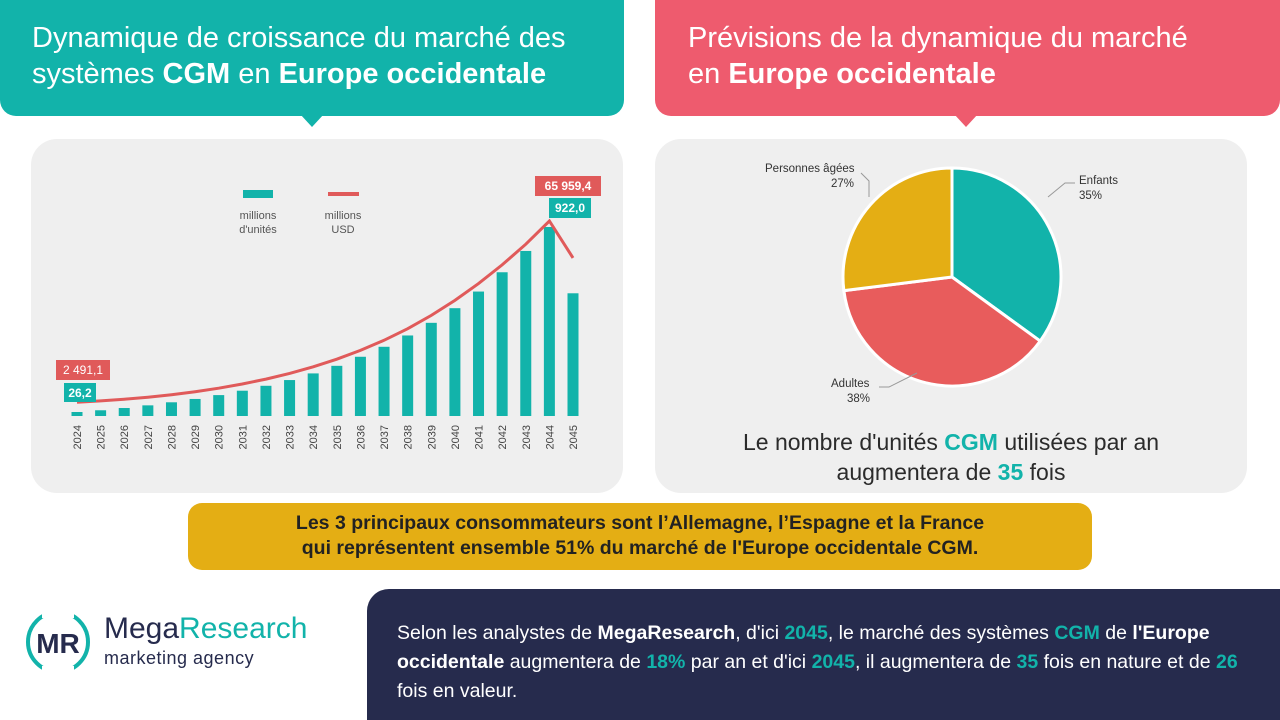 This screenshot has height=720, width=1280. What do you see at coordinates (384, 381) in the screenshot?
I see `bar-2037` at bounding box center [384, 381].